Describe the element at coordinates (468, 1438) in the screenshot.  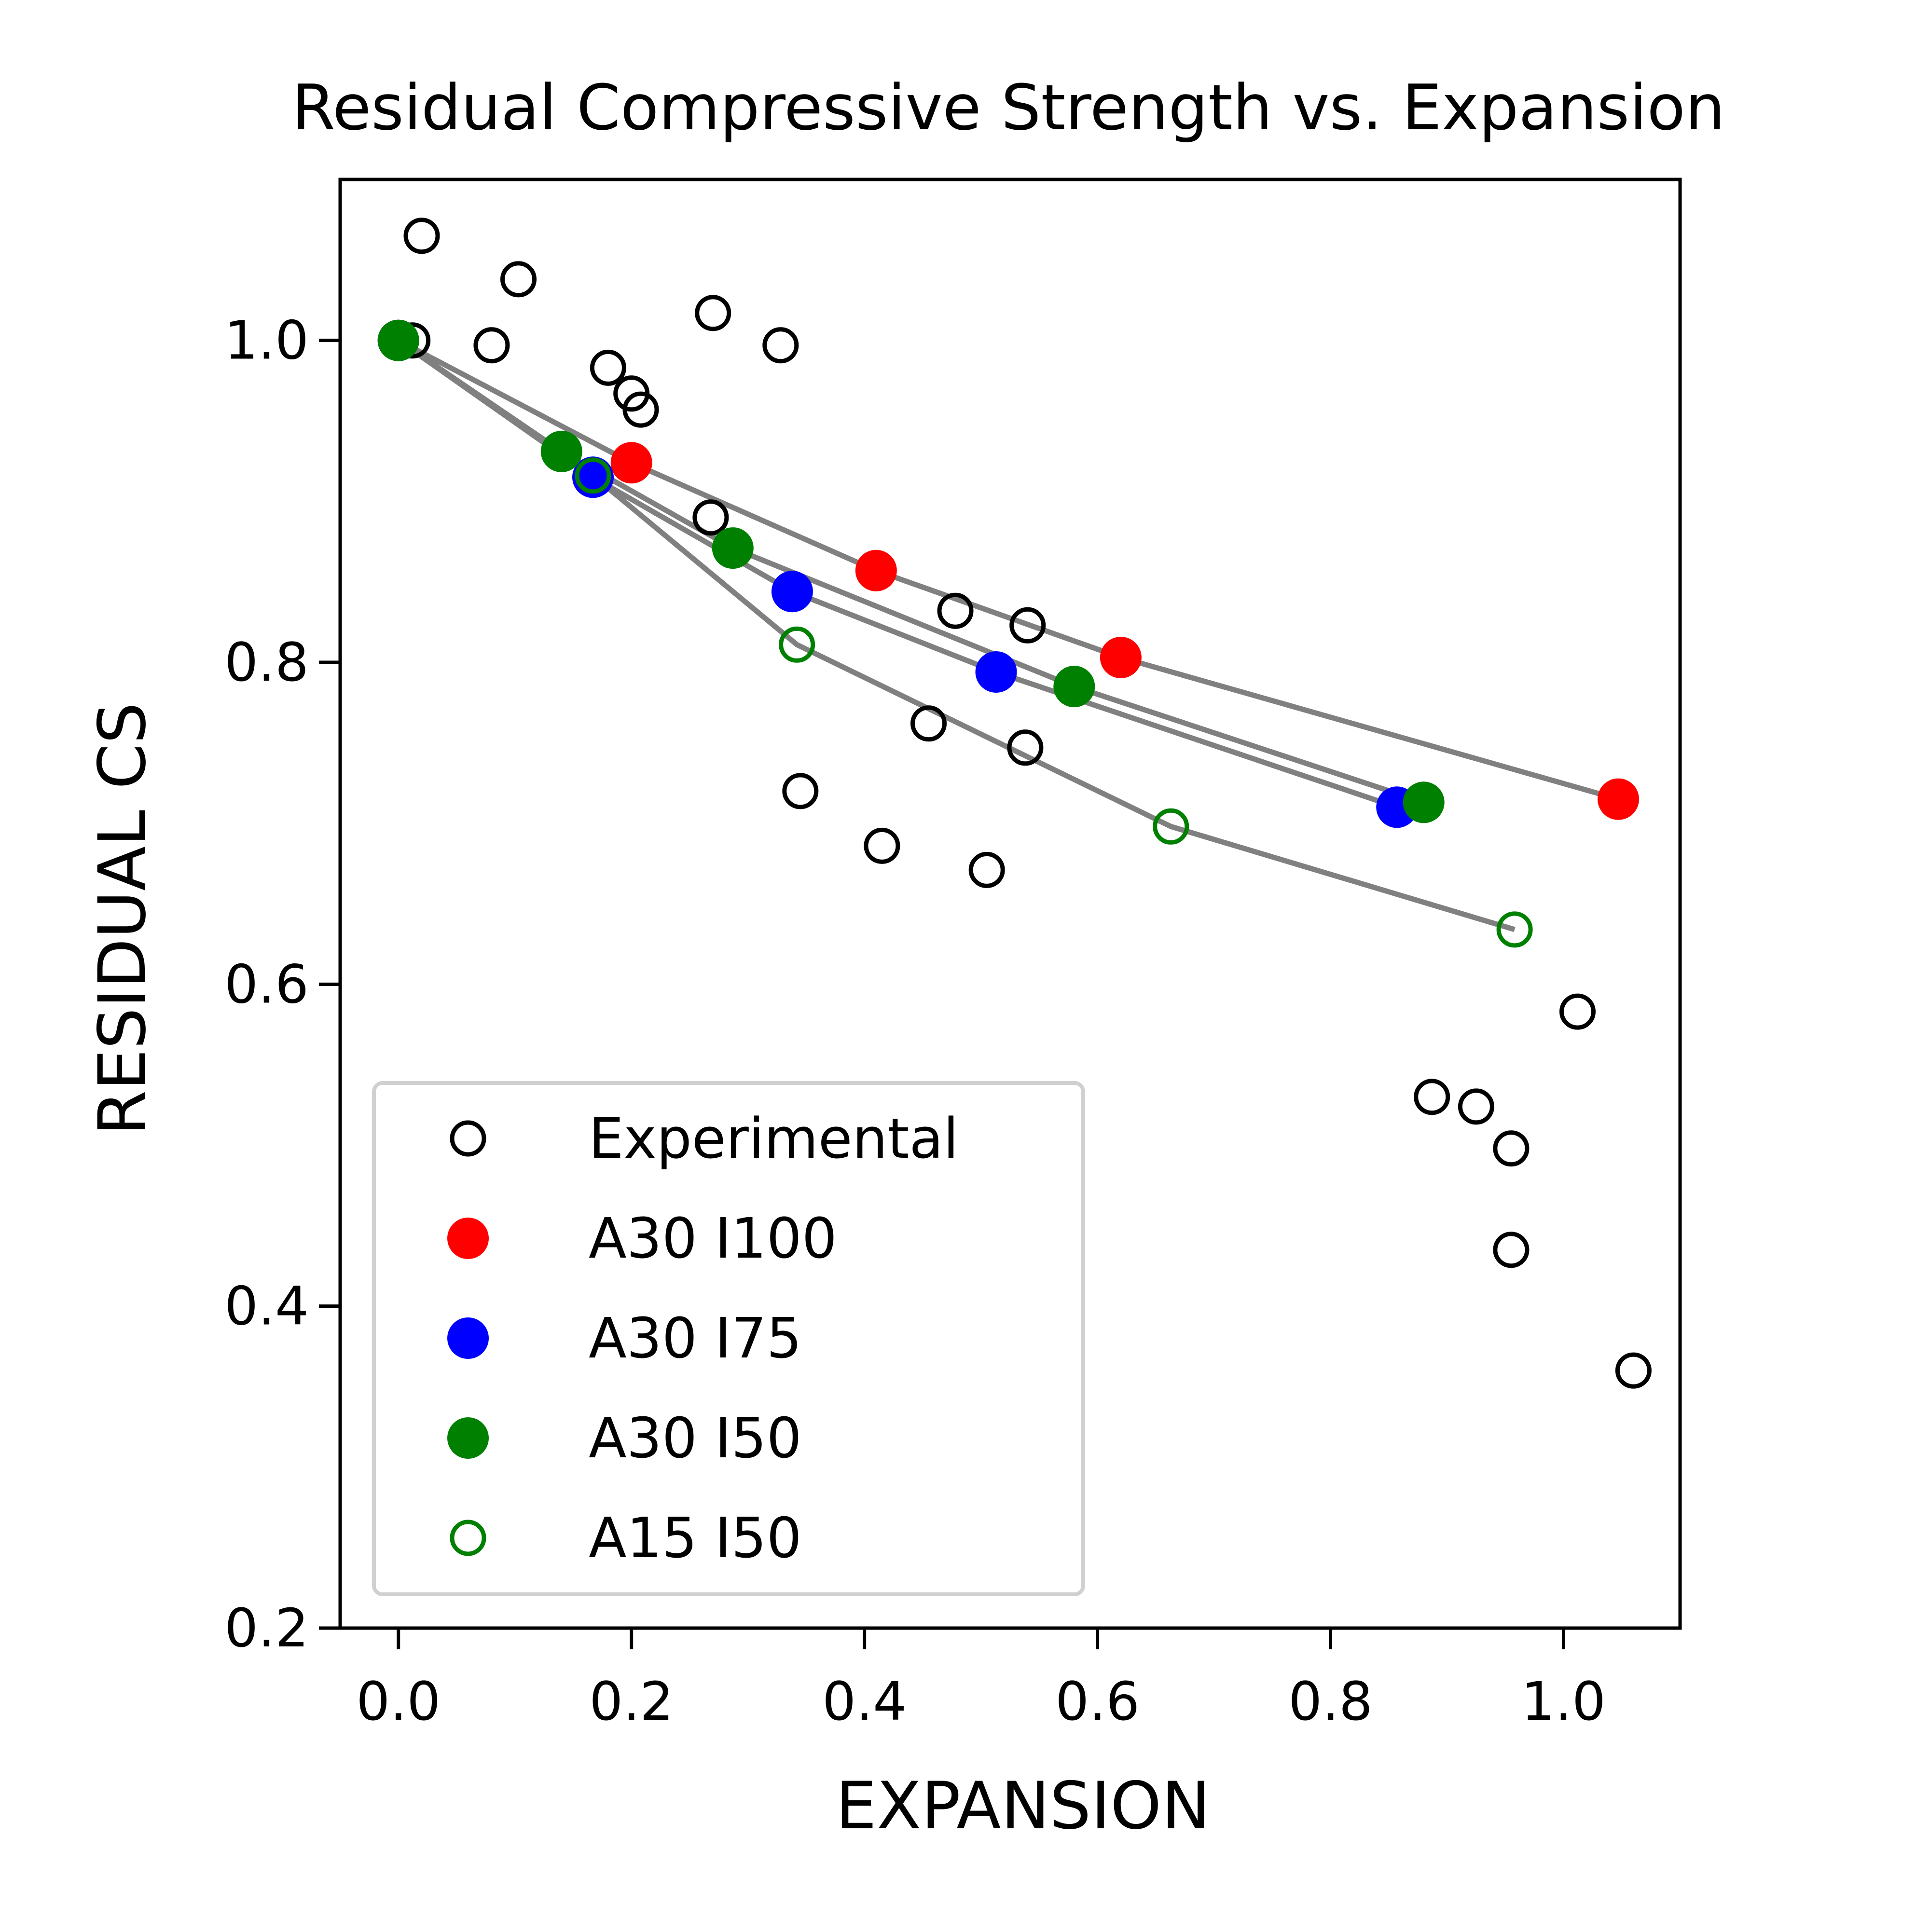
I see `legend-marker-a30-i50` at that location.